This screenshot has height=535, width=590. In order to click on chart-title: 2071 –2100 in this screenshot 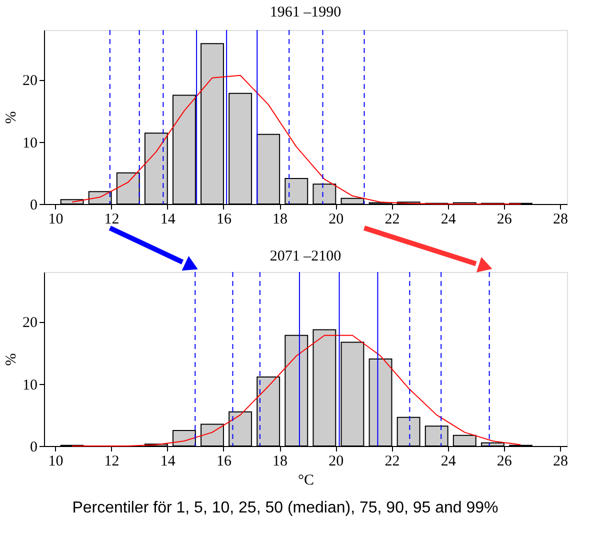, I will do `click(306, 256)`.